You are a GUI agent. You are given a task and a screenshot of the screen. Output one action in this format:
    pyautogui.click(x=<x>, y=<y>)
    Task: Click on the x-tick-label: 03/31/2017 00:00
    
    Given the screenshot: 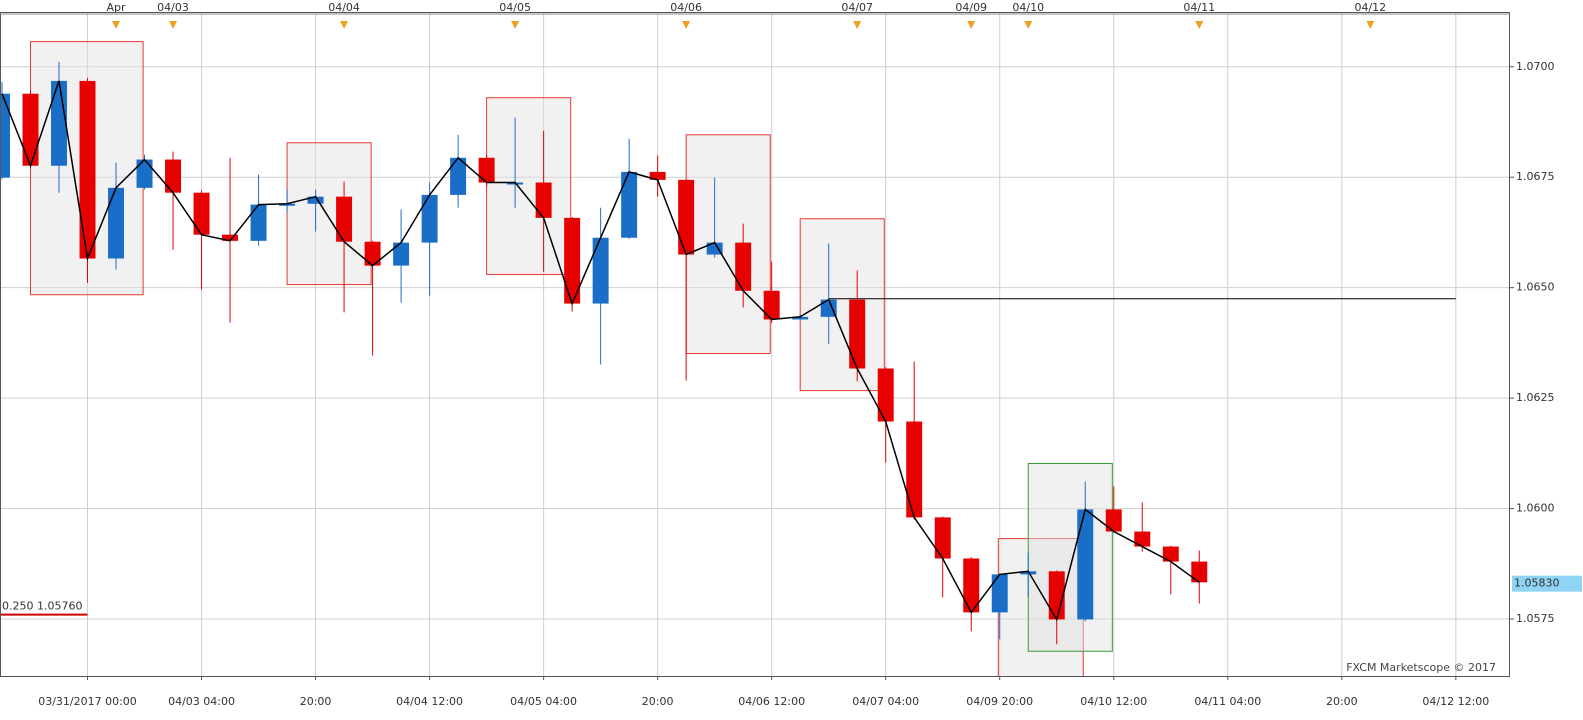 What is the action you would take?
    pyautogui.click(x=87, y=701)
    